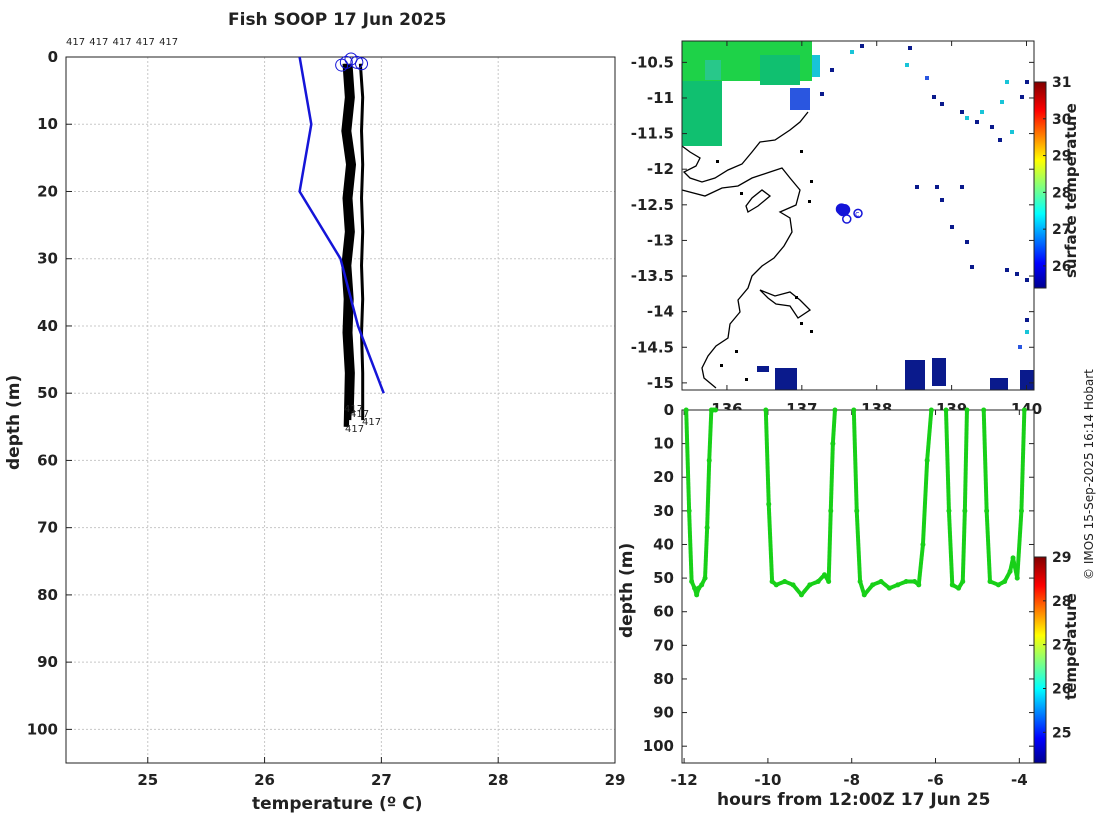 The height and width of the screenshot is (820, 1100). What do you see at coordinates (47, 191) in the screenshot?
I see `y-tick-label: 20` at bounding box center [47, 191].